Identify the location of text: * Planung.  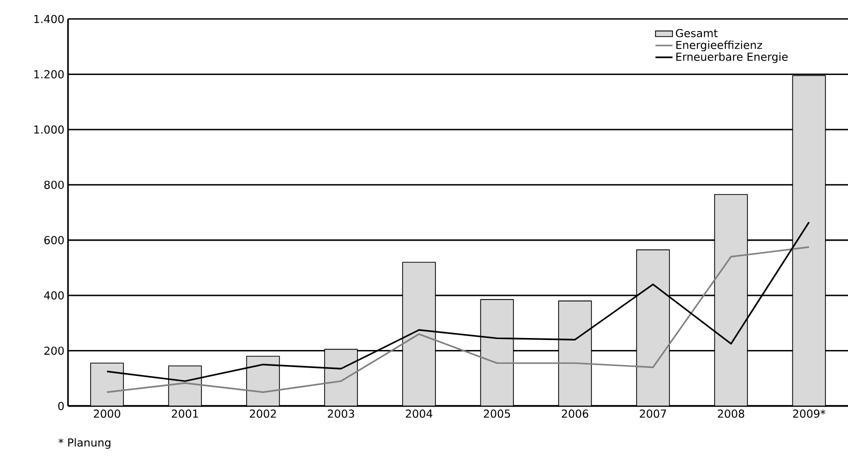
(84, 443).